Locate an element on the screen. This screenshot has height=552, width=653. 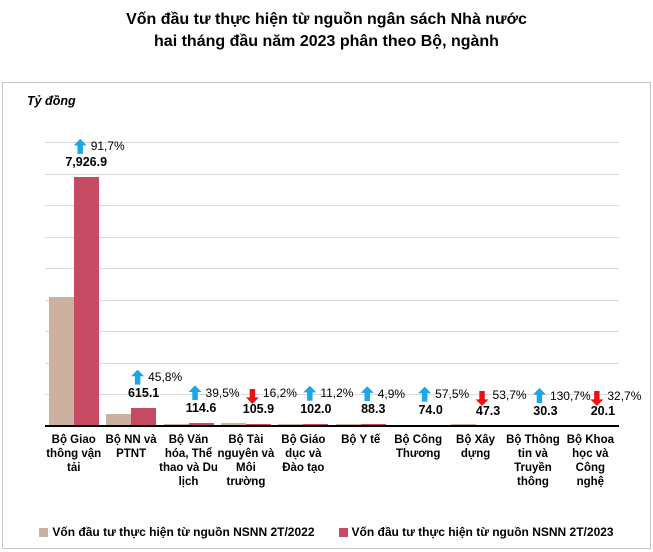
pct-change-row: 45,8% is located at coordinates (157, 377).